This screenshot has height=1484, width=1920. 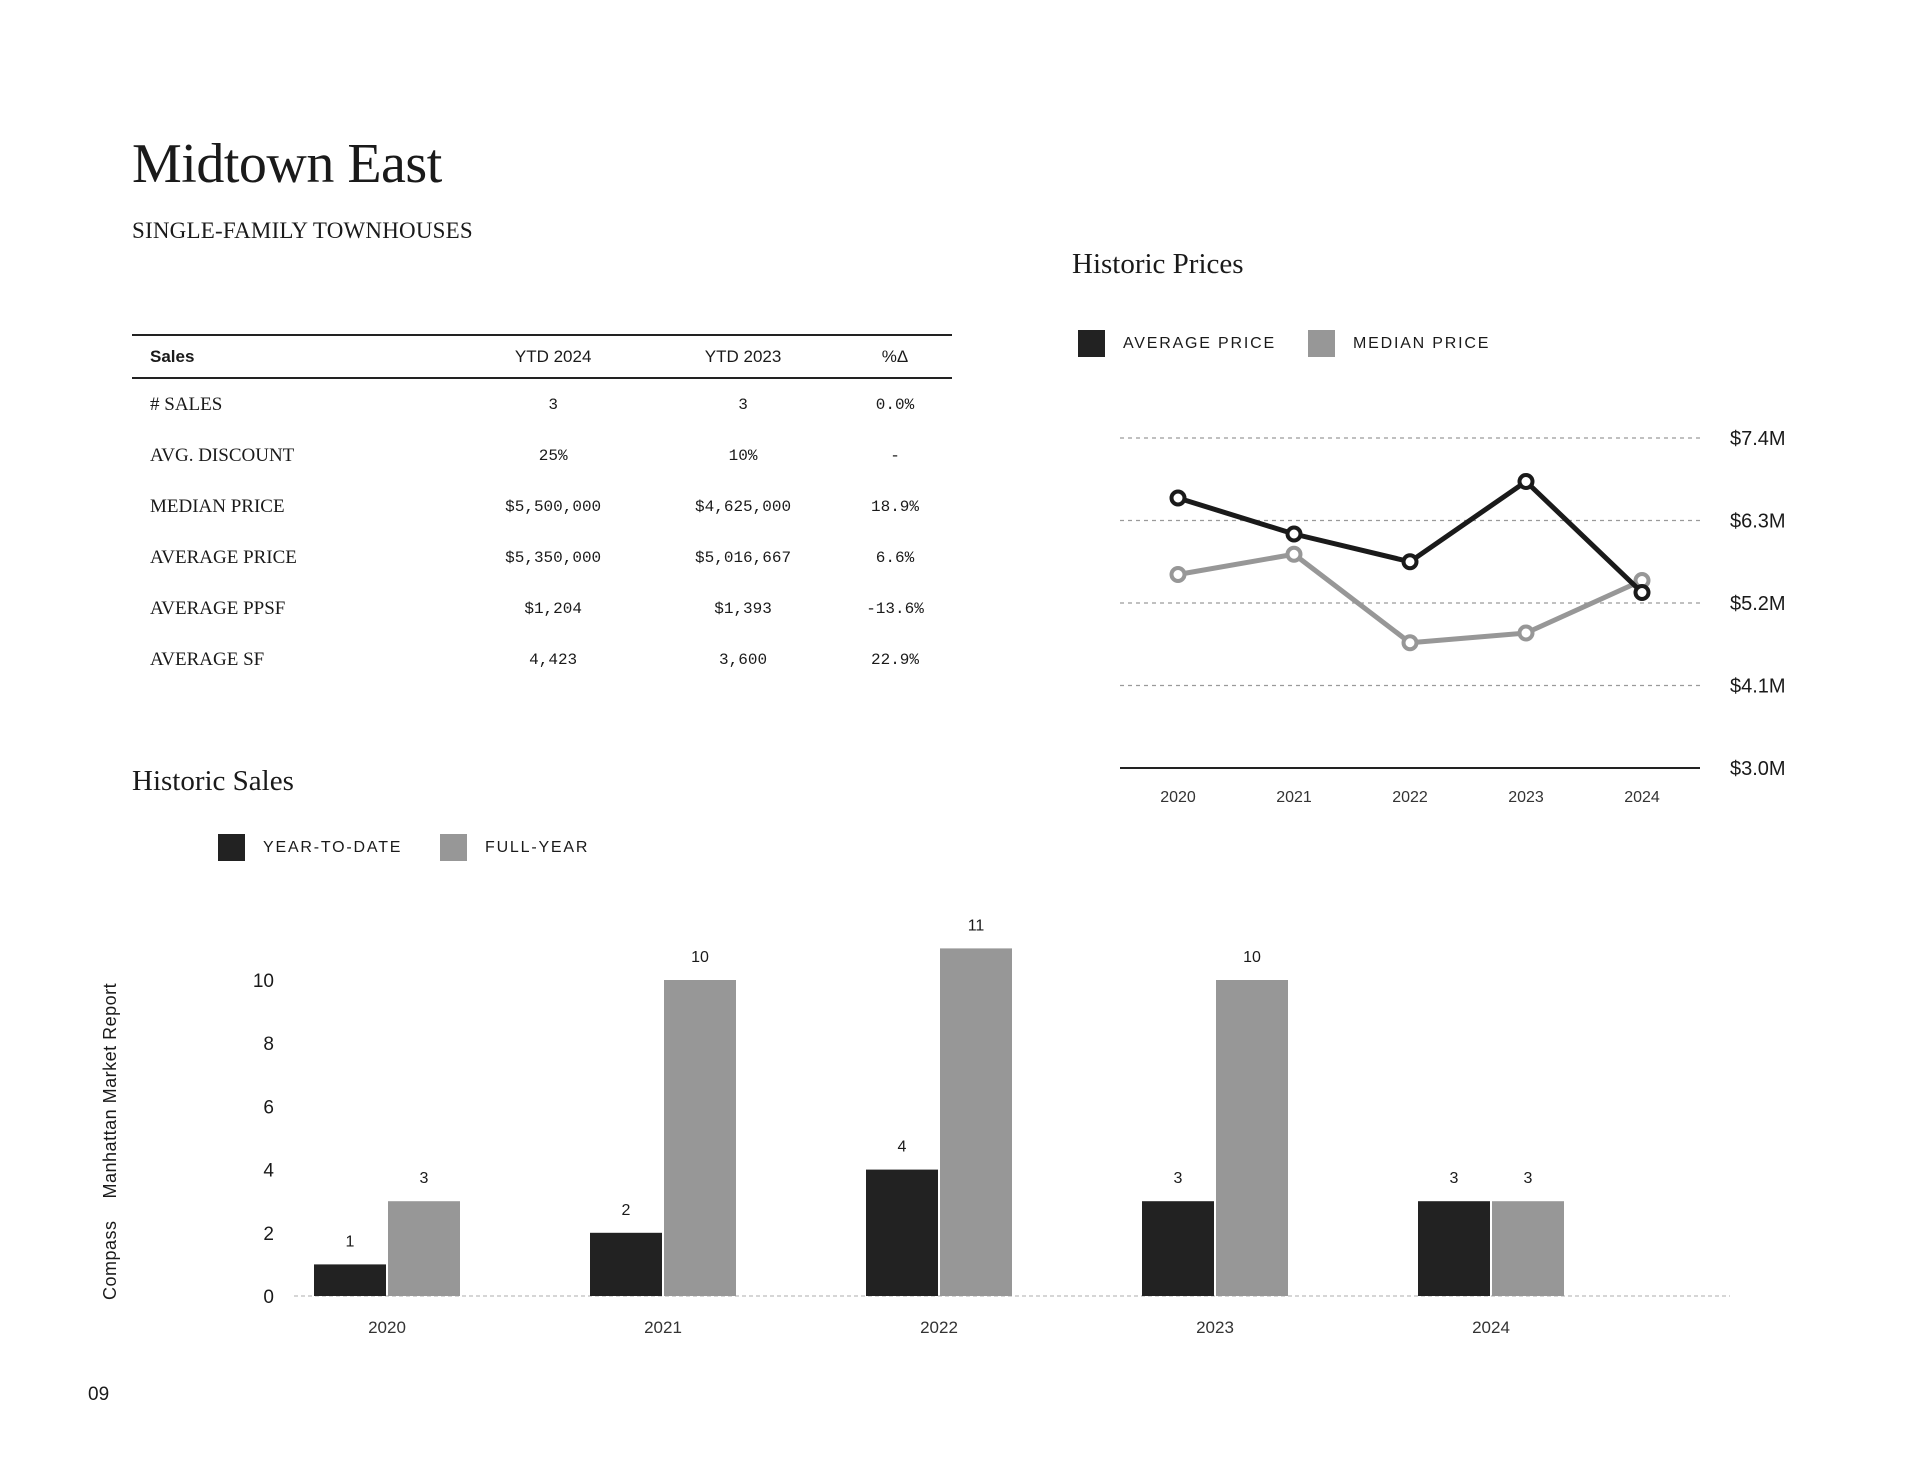 What do you see at coordinates (218, 608) in the screenshot?
I see `table-cell-label: AVERAGE PPSF` at bounding box center [218, 608].